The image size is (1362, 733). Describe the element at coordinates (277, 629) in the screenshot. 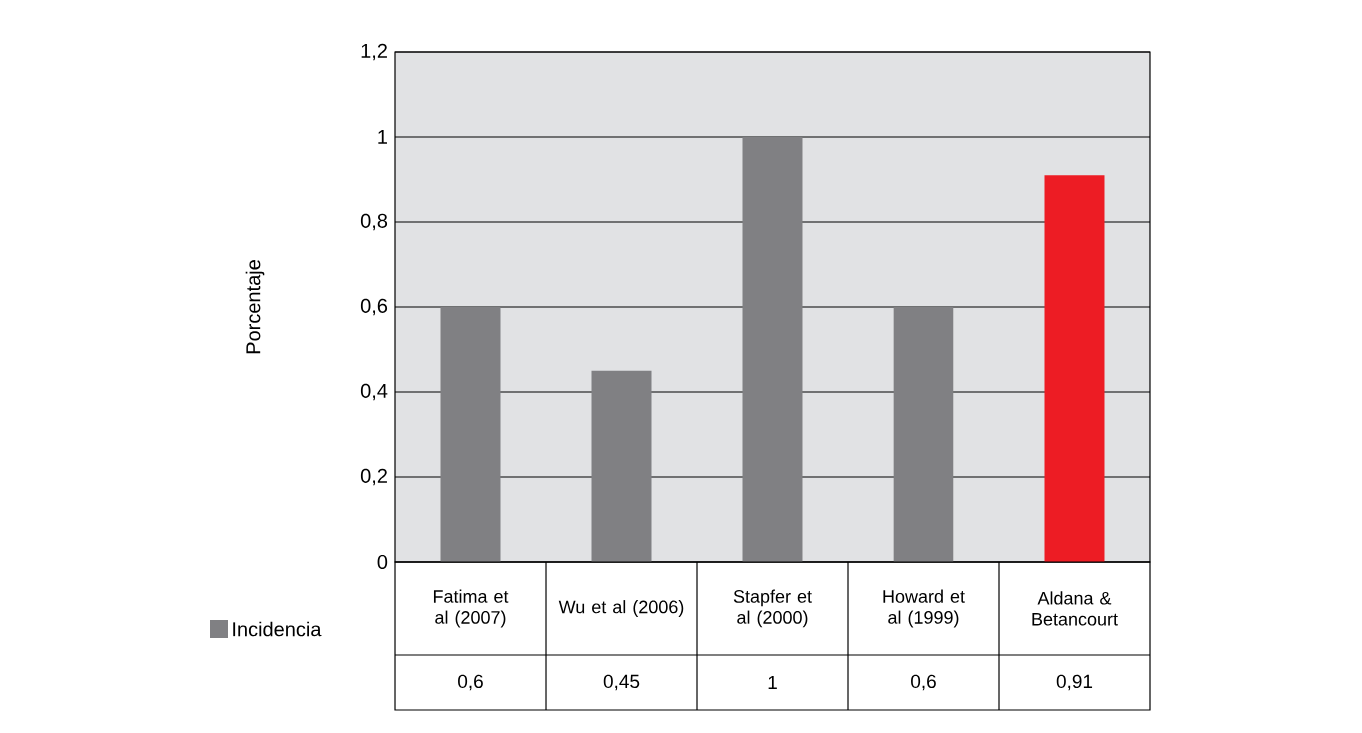

I see `legend-label: Incidencia` at that location.